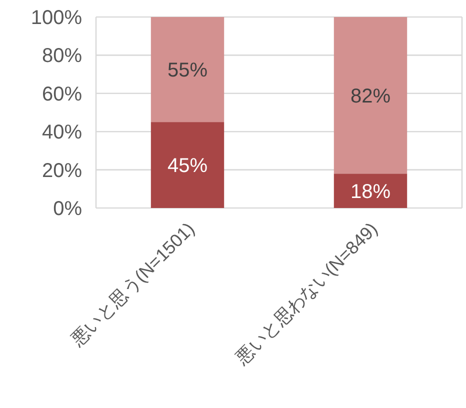  Describe the element at coordinates (62, 133) in the screenshot. I see `y-tick-label: 40%` at that location.